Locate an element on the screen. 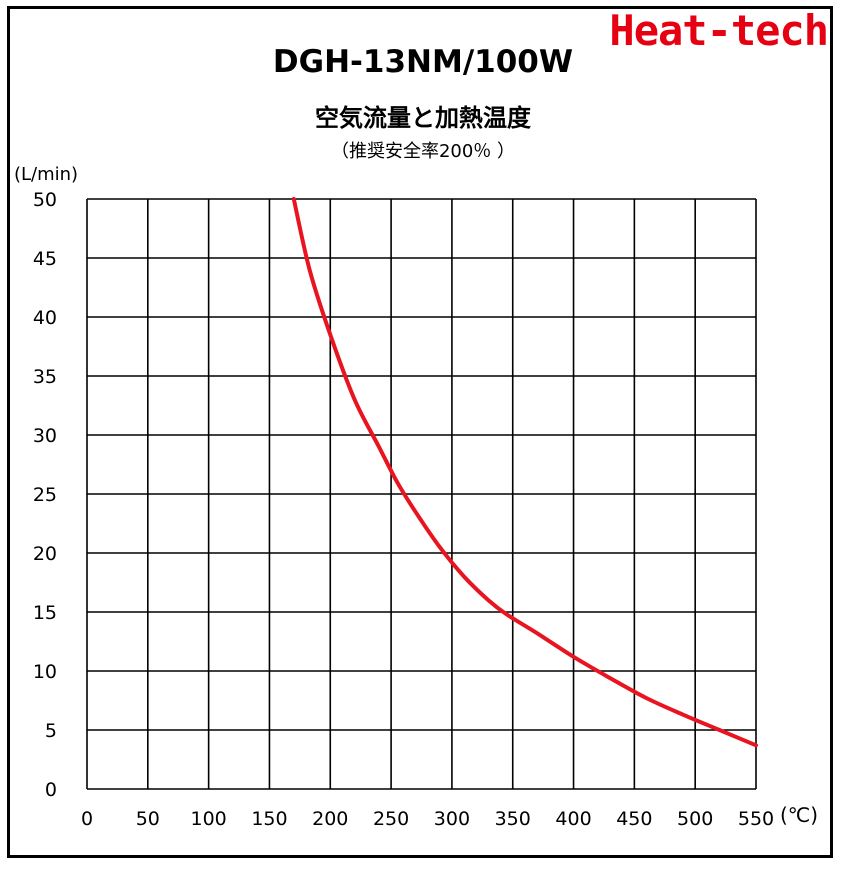  chart-title: DGH-13NM/100W is located at coordinates (423, 62).